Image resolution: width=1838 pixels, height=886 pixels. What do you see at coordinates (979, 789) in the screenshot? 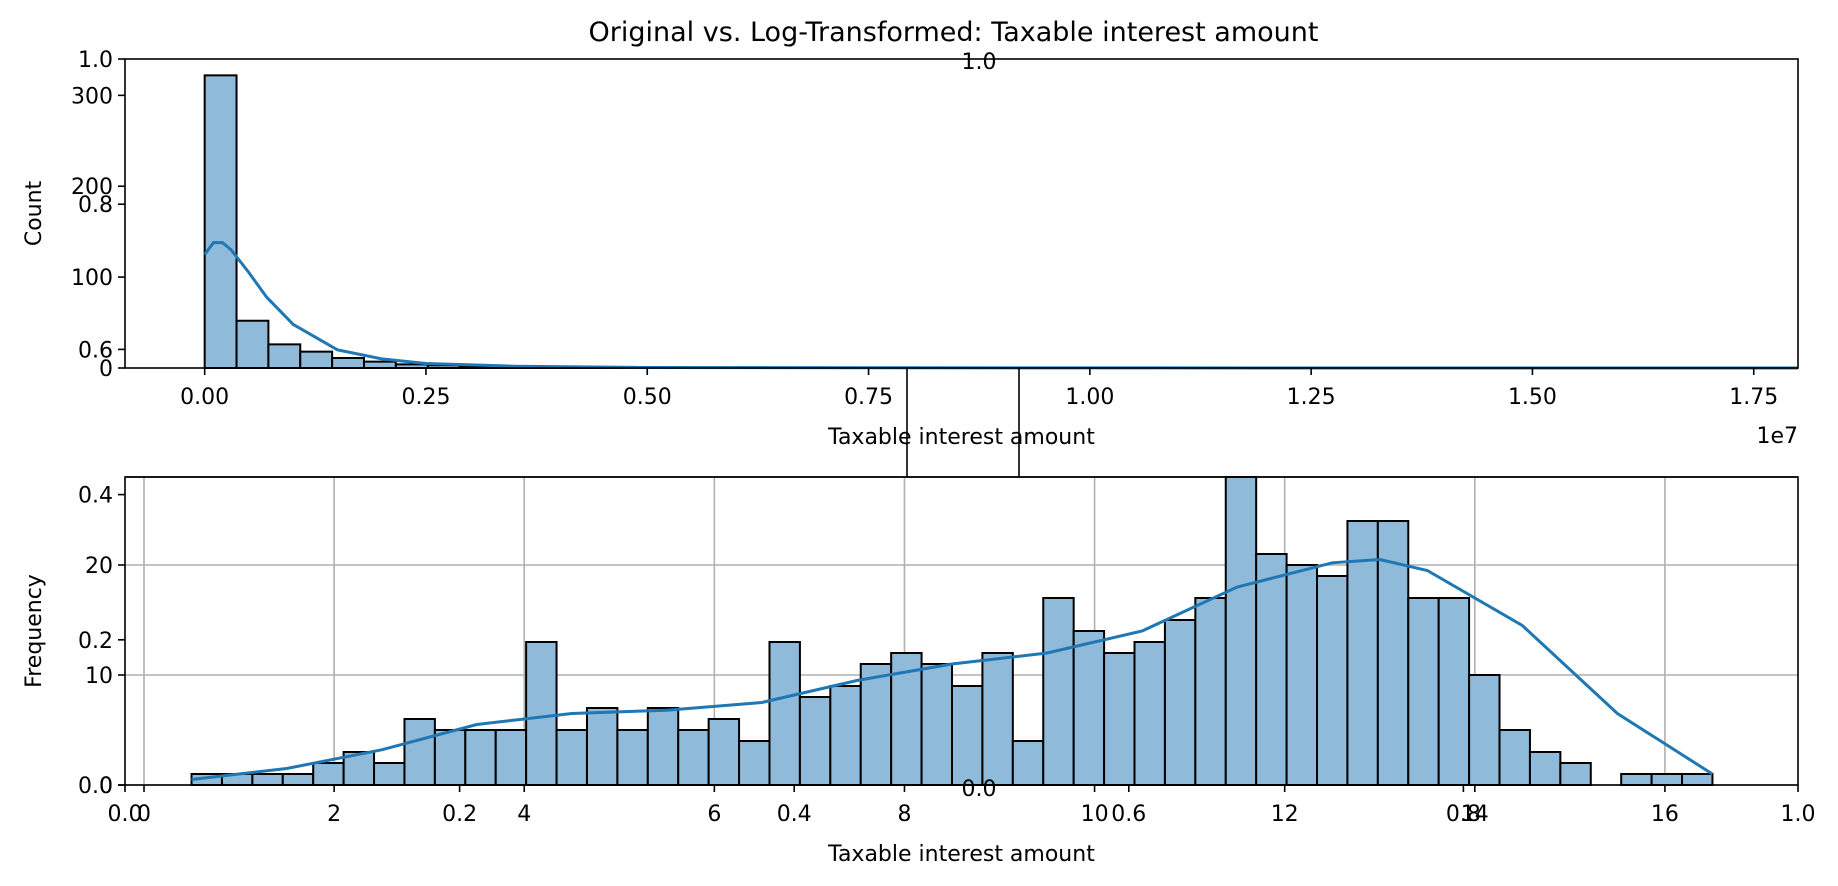
I see `overlay-center-bottom-label: 0.0` at bounding box center [979, 789].